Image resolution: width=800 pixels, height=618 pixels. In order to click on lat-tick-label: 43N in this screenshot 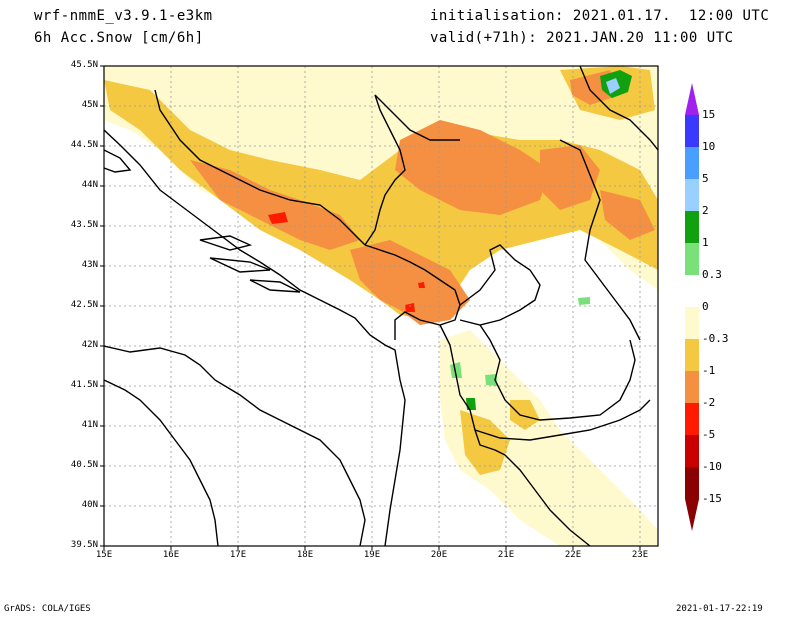, I will do `click(89, 265)`.